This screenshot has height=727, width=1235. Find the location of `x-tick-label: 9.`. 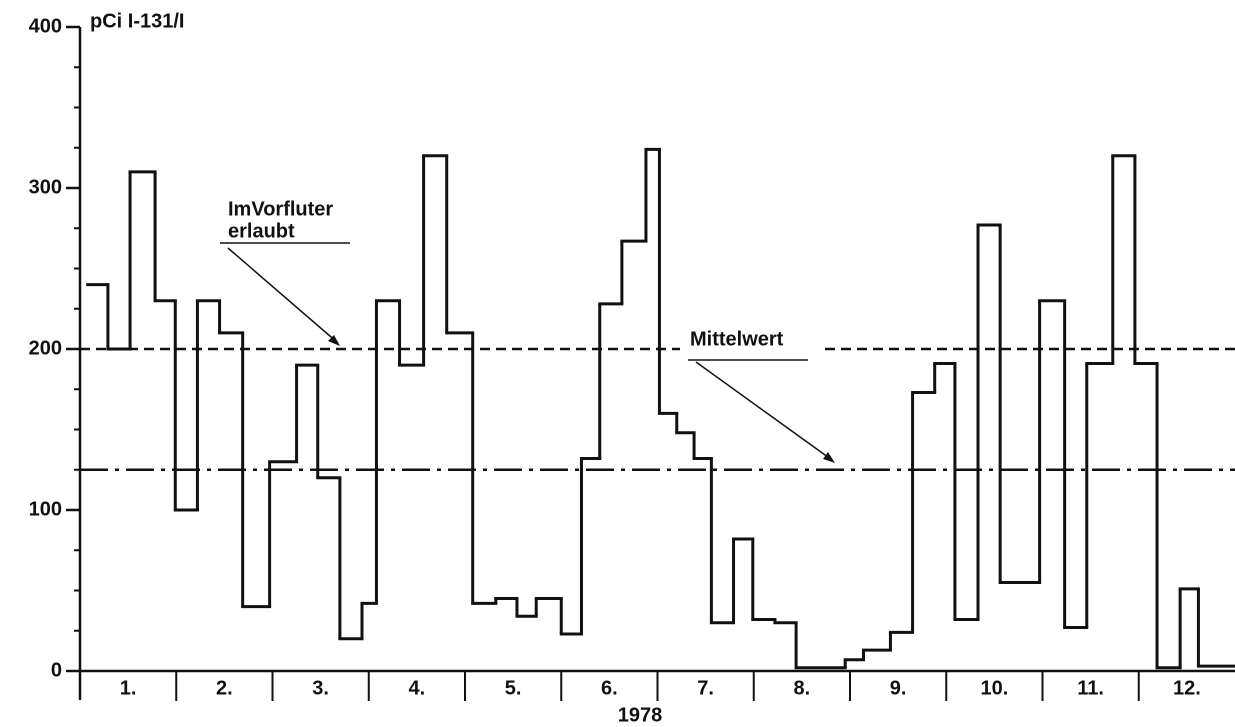

x-tick-label: 9. is located at coordinates (898, 688).